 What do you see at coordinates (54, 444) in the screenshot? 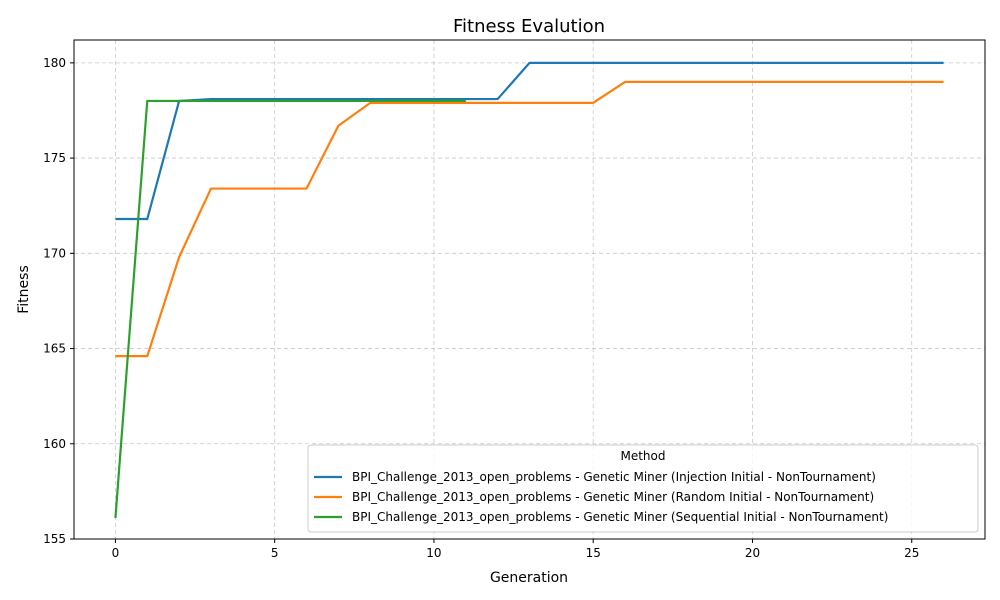
I see `y-tick-label: 160` at bounding box center [54, 444].